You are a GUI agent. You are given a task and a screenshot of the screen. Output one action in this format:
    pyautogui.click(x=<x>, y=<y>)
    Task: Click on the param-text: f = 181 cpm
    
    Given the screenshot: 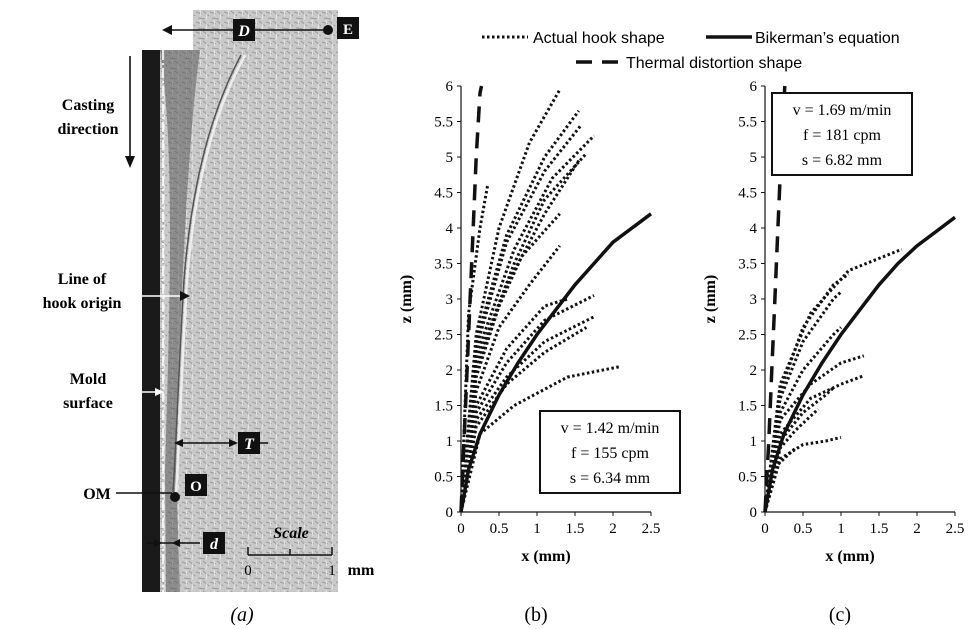 What is the action you would take?
    pyautogui.click(x=842, y=135)
    